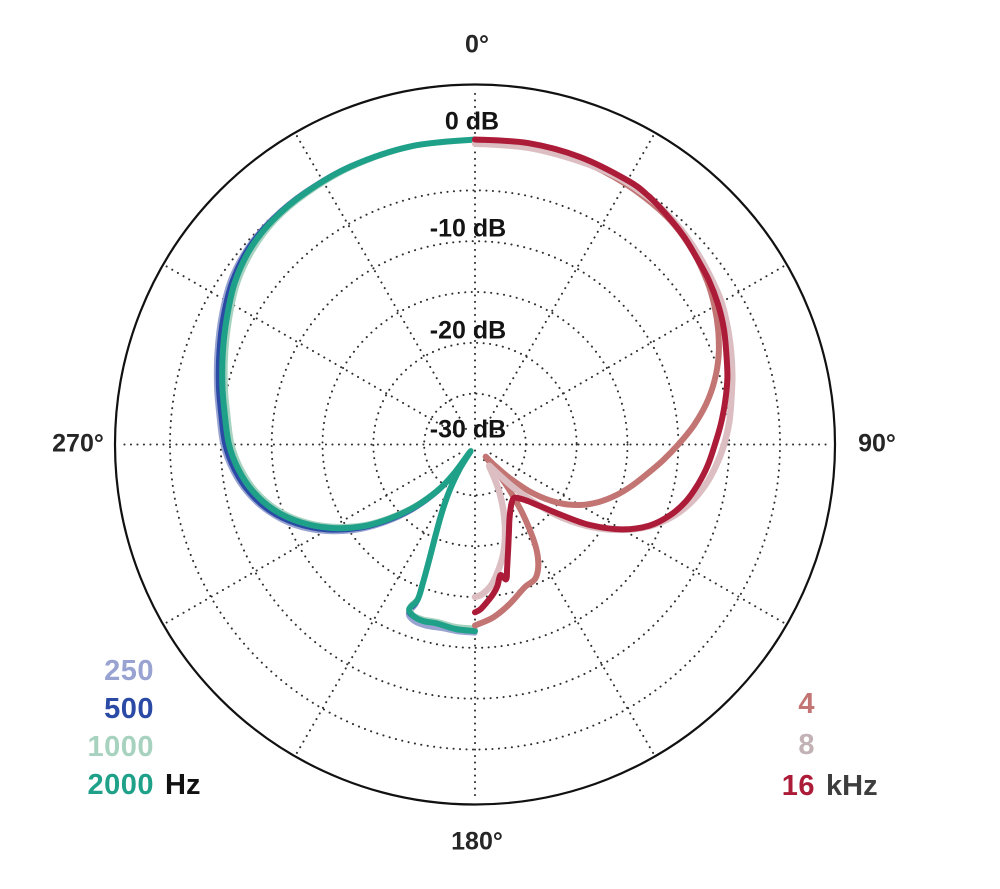 This screenshot has height=889, width=1000. I want to click on legend-item-500: 500, so click(118, 709).